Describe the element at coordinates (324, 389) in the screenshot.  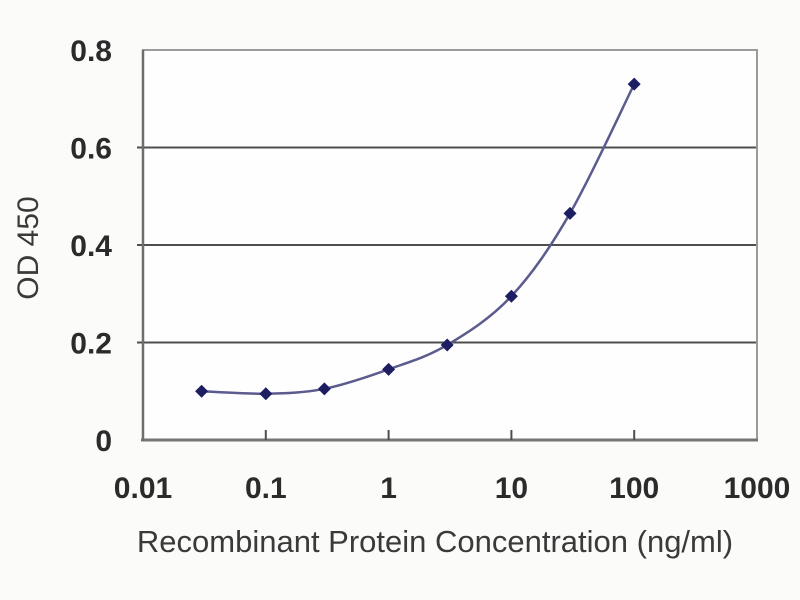
I see `data-point-marker-0.3` at that location.